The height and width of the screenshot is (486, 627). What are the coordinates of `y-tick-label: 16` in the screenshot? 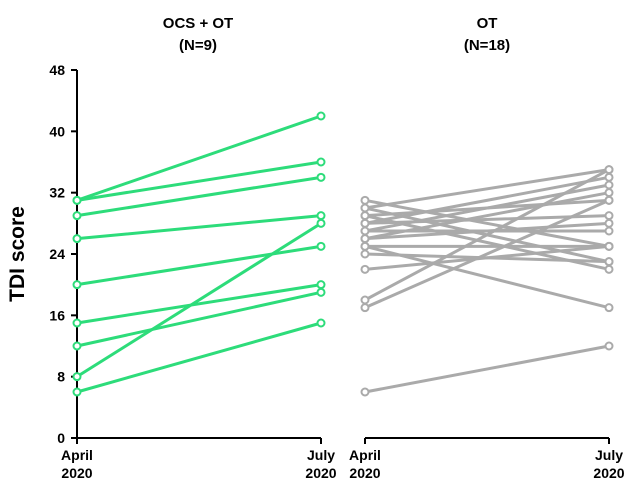 It's located at (57, 315).